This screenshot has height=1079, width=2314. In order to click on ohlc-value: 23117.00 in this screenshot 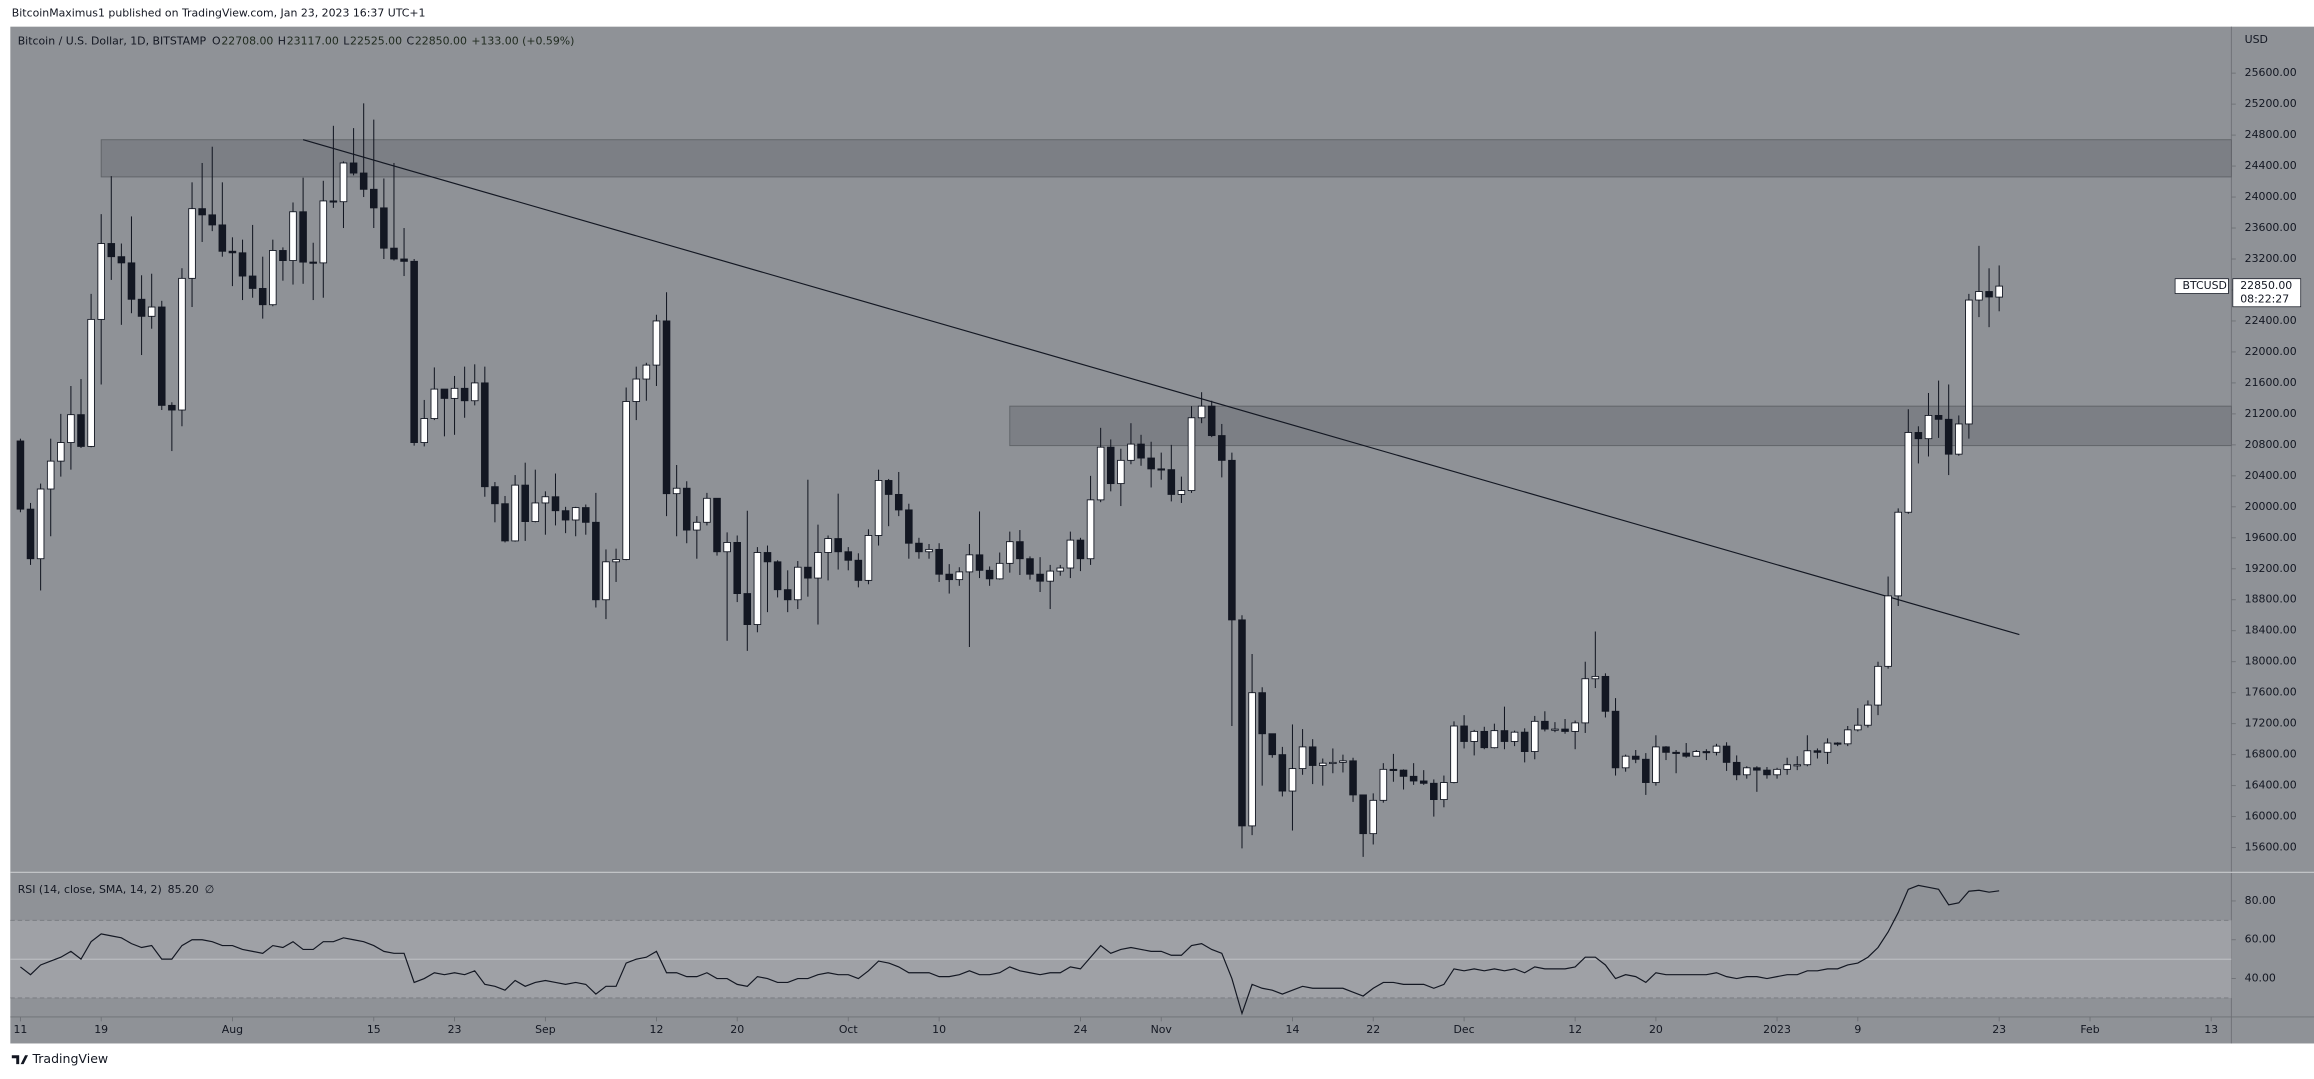, I will do `click(313, 40)`.